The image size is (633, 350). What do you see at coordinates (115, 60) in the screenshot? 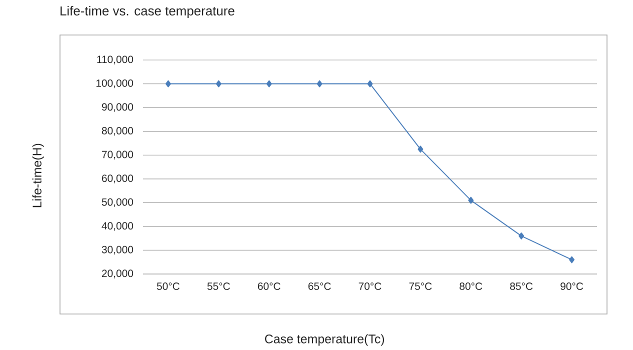
I see `y-tick-label: 110,000` at bounding box center [115, 60].